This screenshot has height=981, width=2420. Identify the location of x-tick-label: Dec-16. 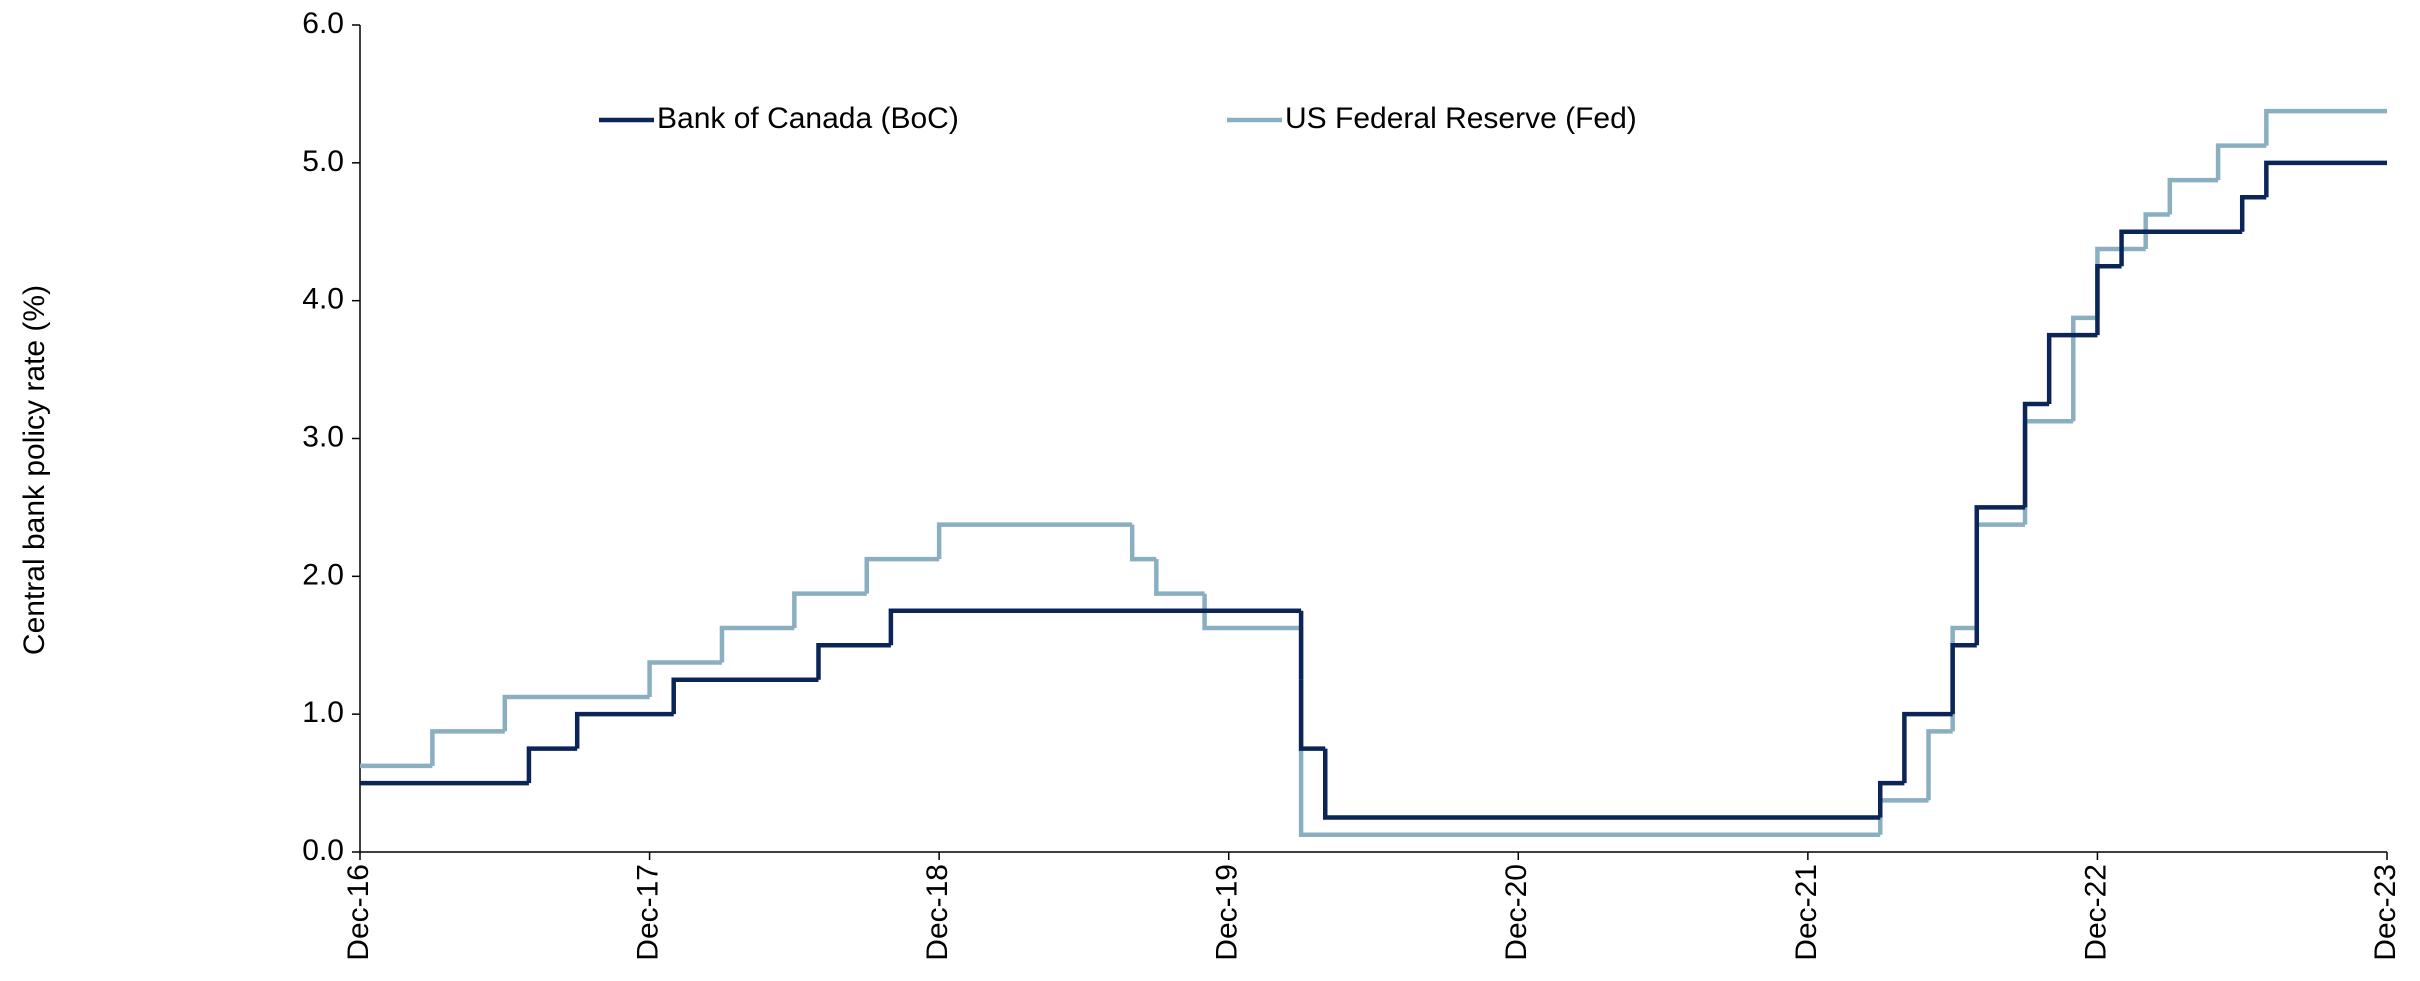
(358, 912).